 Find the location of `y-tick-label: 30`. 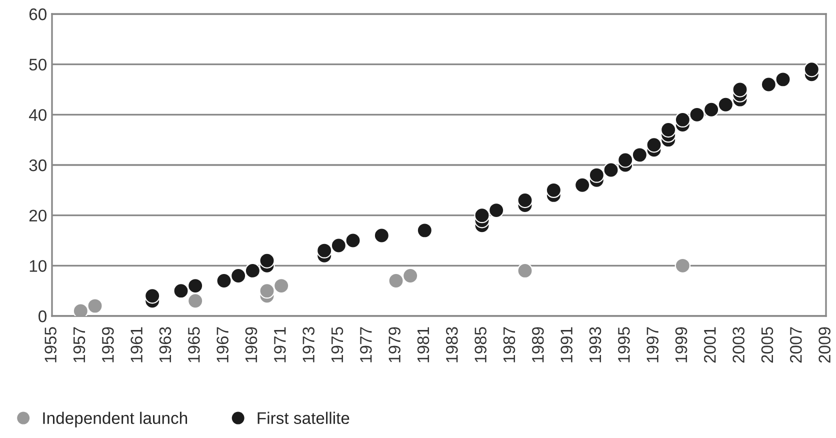

y-tick-label: 30 is located at coordinates (37, 165).